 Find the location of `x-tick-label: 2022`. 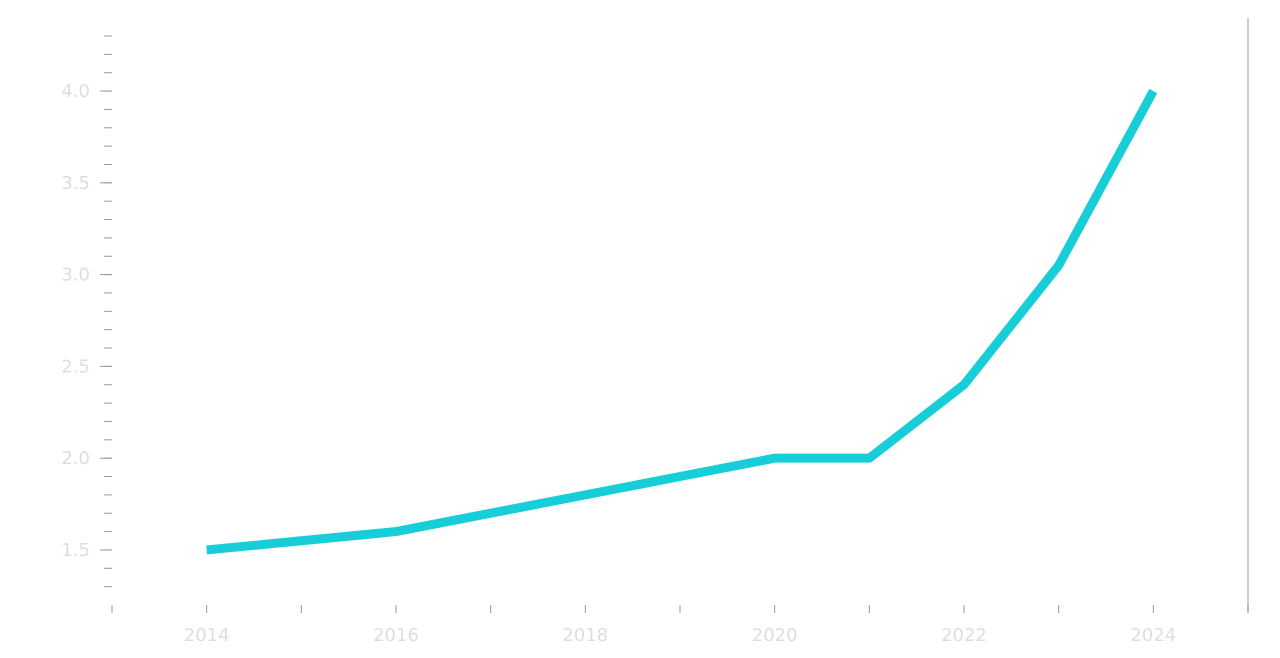

x-tick-label: 2022 is located at coordinates (964, 635).